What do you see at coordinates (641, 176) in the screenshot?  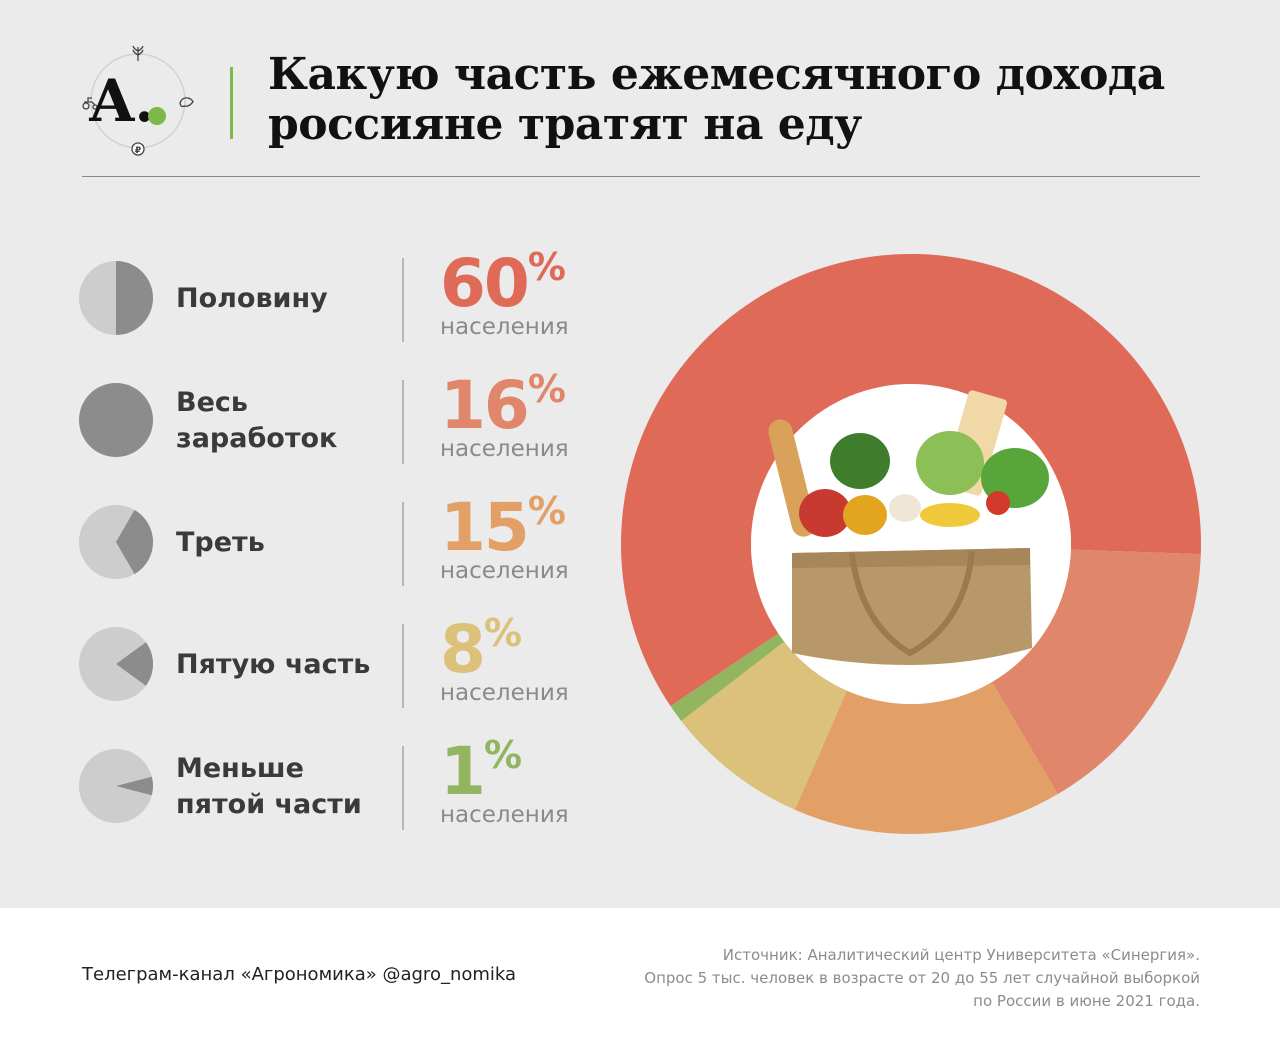 I see `header-divider` at bounding box center [641, 176].